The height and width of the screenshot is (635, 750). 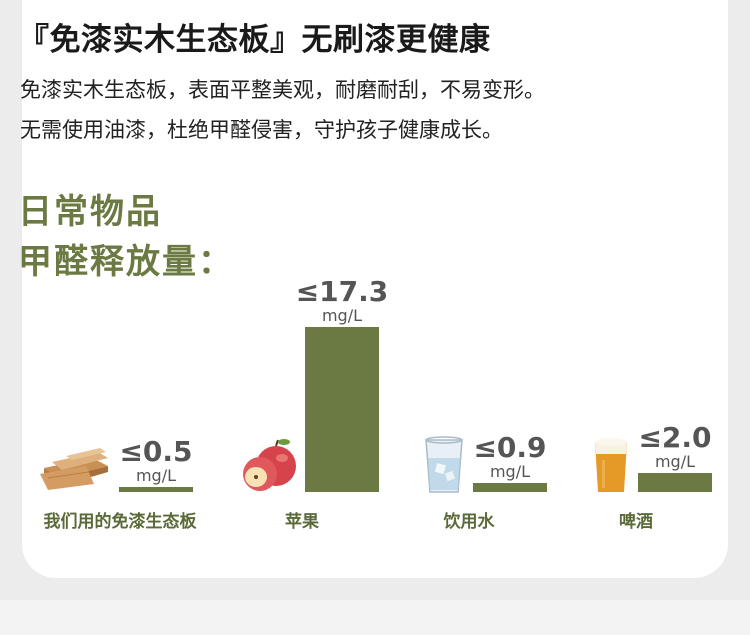 I want to click on description-line-2: 无需使用油漆，杜绝甲醛侵害，守护孩子健康成长。, so click(x=261, y=130).